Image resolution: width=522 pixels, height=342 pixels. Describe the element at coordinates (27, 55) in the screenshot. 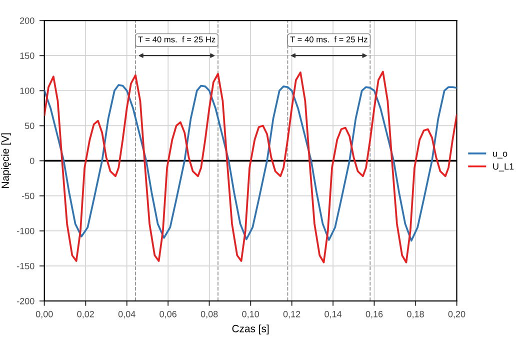

I see `y-tick-label: 150` at that location.